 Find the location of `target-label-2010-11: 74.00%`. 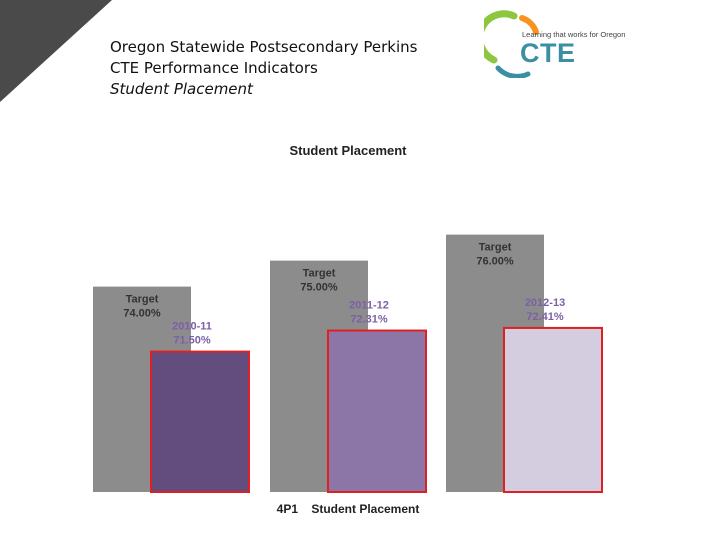

target-label-2010-11: 74.00% is located at coordinates (142, 314).